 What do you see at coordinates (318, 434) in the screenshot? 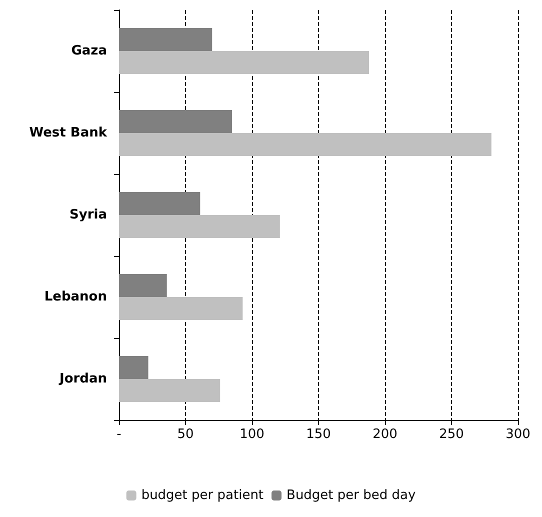
I see `x-tick-label: 150` at bounding box center [318, 434].